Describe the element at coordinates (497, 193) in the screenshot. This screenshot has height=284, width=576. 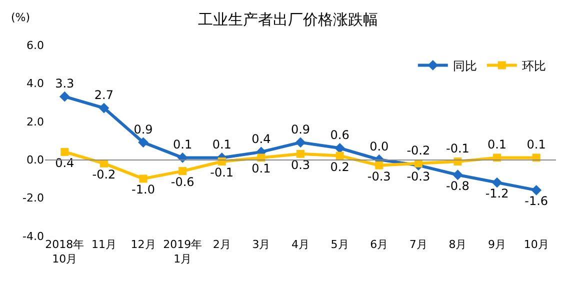
I see `data-label: -1.2` at that location.